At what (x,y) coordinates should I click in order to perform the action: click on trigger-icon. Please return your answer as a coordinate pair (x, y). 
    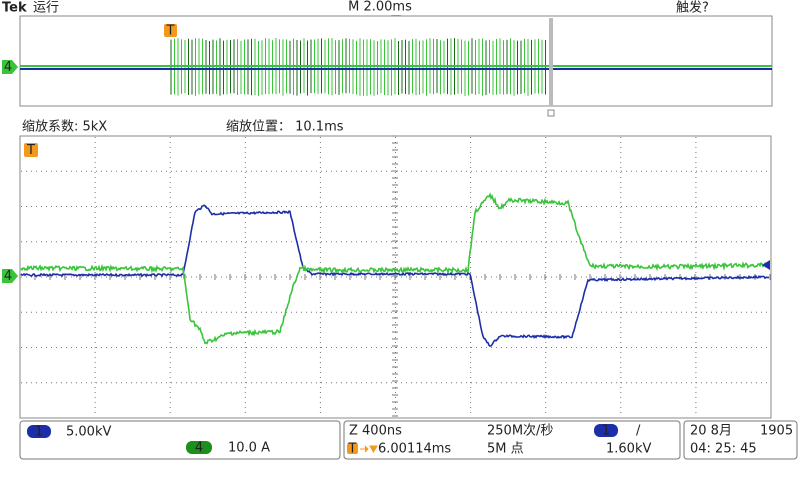
    Looking at the image, I should click on (31, 150).